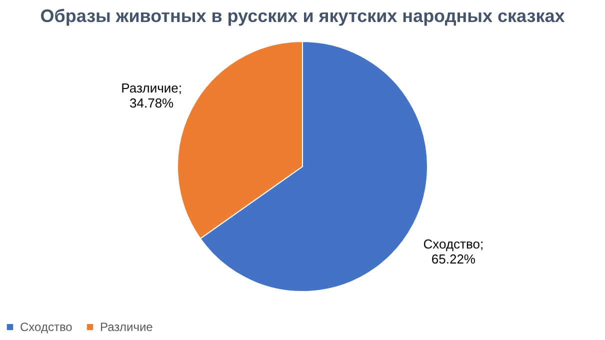  What do you see at coordinates (46, 327) in the screenshot?
I see `legend-label: Сходство` at bounding box center [46, 327].